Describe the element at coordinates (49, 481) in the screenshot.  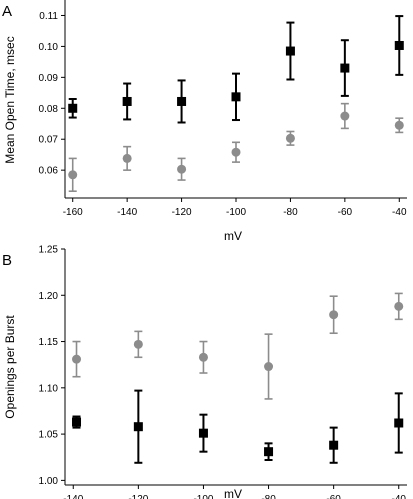
I see `panel-b-y-tick-label: 1.00` at that location.